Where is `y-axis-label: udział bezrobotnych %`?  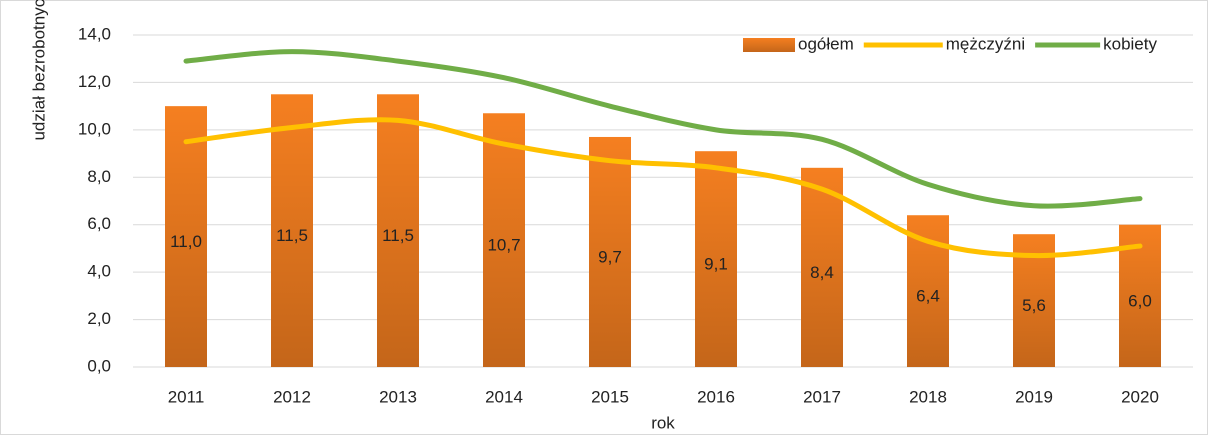
y-axis-label: udział bezrobotnych % is located at coordinates (38, 70).